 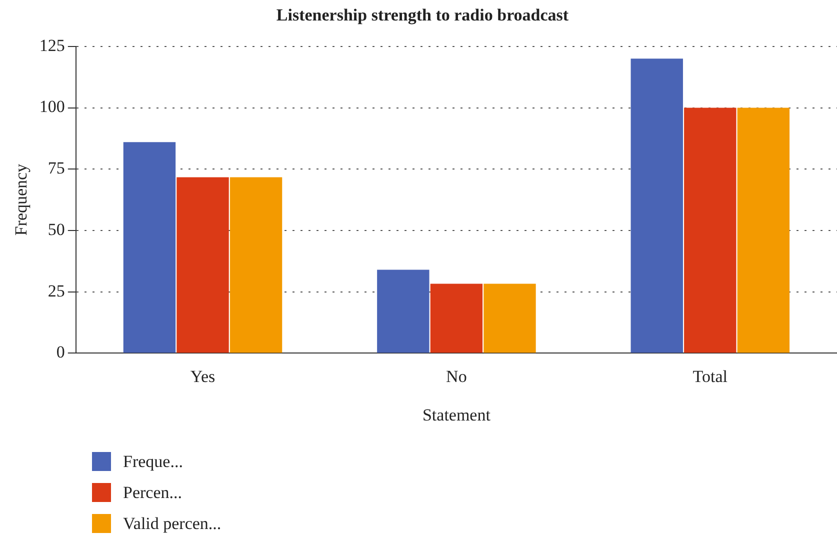 I want to click on chart-title: Listenership strength to radio broadcast, so click(x=422, y=15).